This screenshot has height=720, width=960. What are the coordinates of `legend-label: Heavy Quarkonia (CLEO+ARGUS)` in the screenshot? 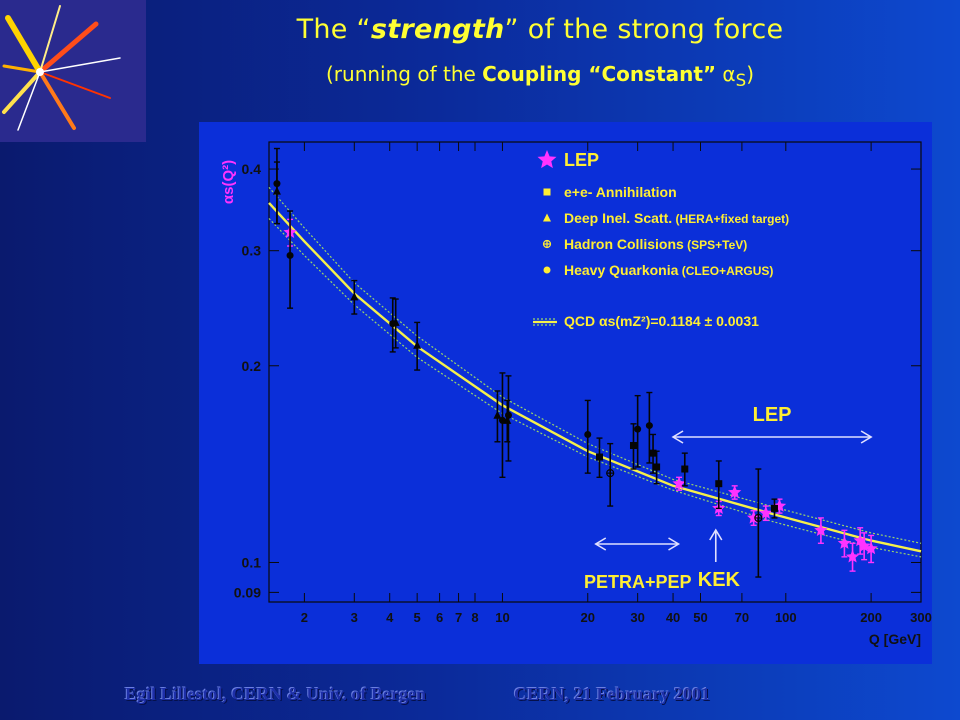 It's located at (668, 270).